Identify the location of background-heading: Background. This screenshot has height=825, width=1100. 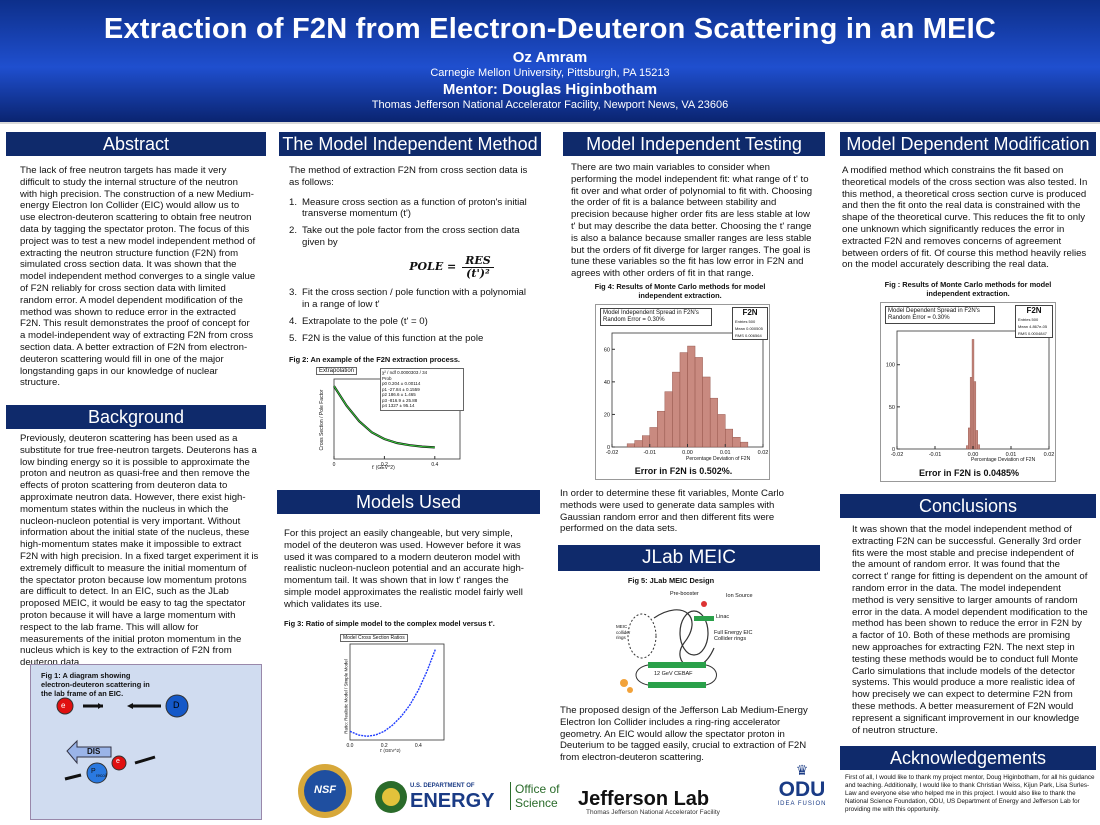
(136, 417).